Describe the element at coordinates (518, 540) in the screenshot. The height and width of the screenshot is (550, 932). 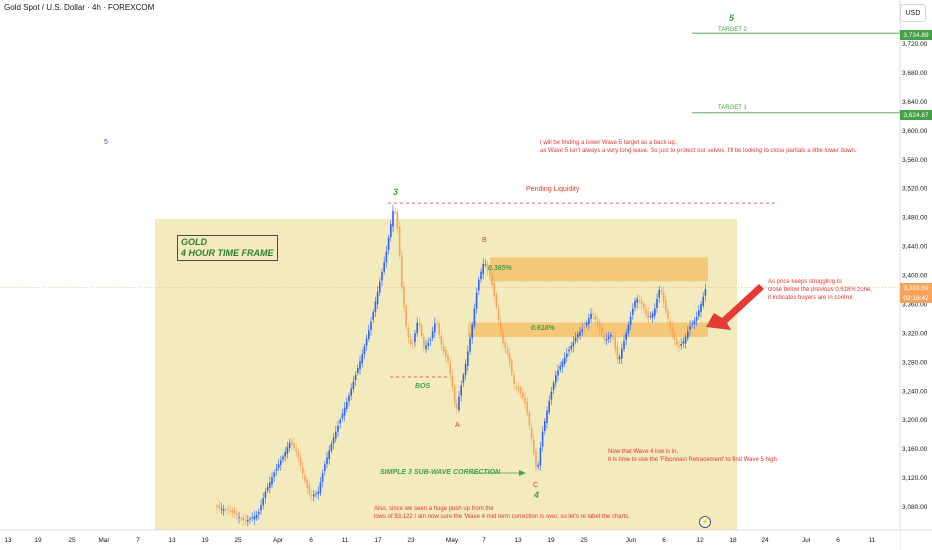
I see `x-tick-label: 13` at that location.